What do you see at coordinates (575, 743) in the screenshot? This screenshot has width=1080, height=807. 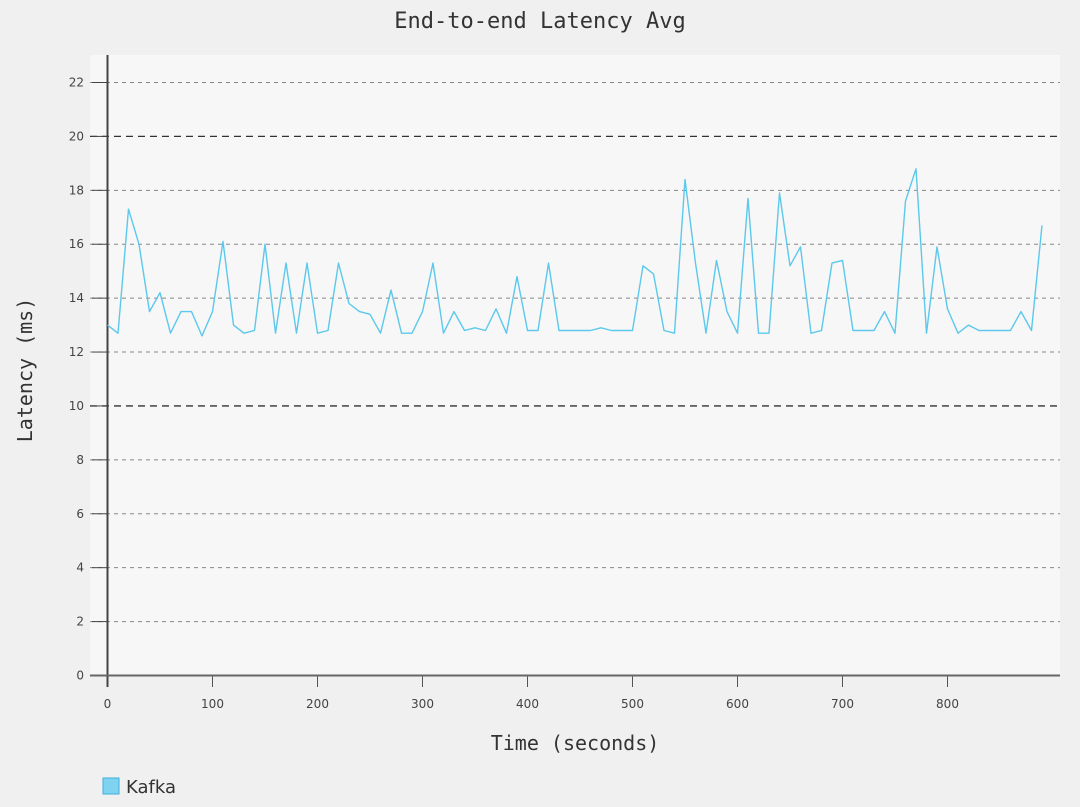 I see `x-axis-title: Time (seconds)` at bounding box center [575, 743].